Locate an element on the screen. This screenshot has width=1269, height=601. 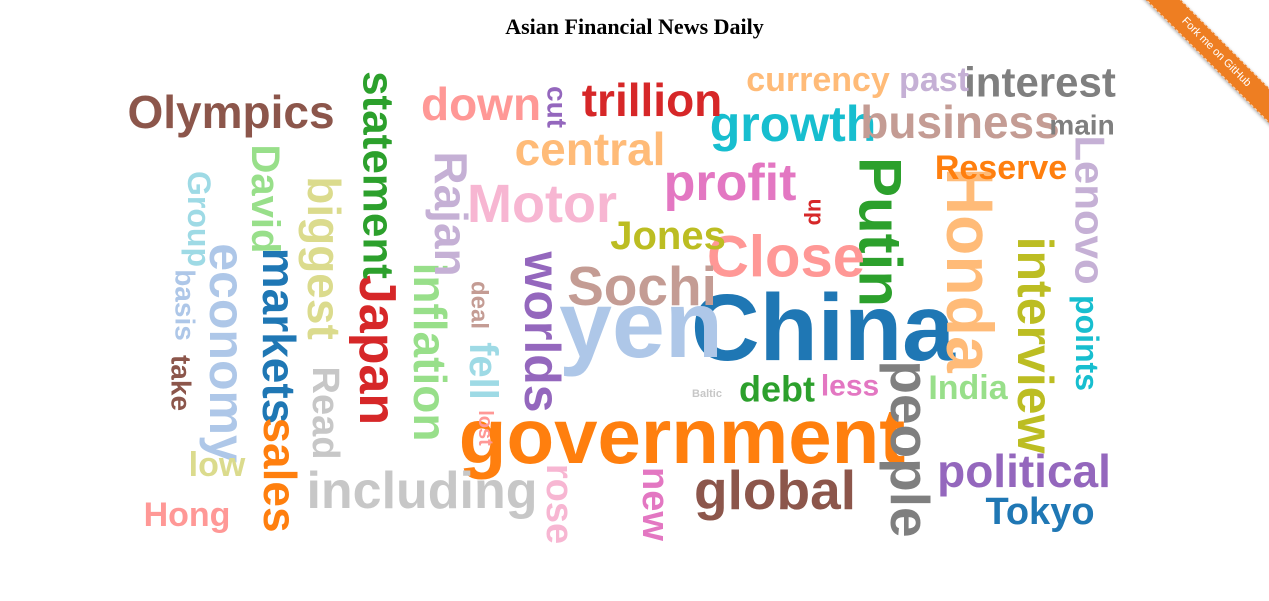
cloud-word-sochi: Sochi is located at coordinates (642, 286).